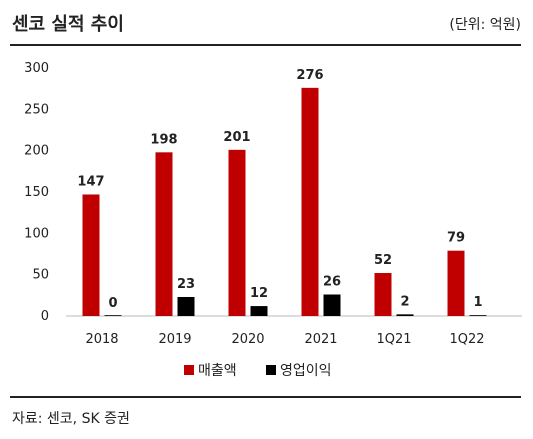 This screenshot has width=533, height=439. I want to click on x-tick-label: 2021, so click(320, 339).